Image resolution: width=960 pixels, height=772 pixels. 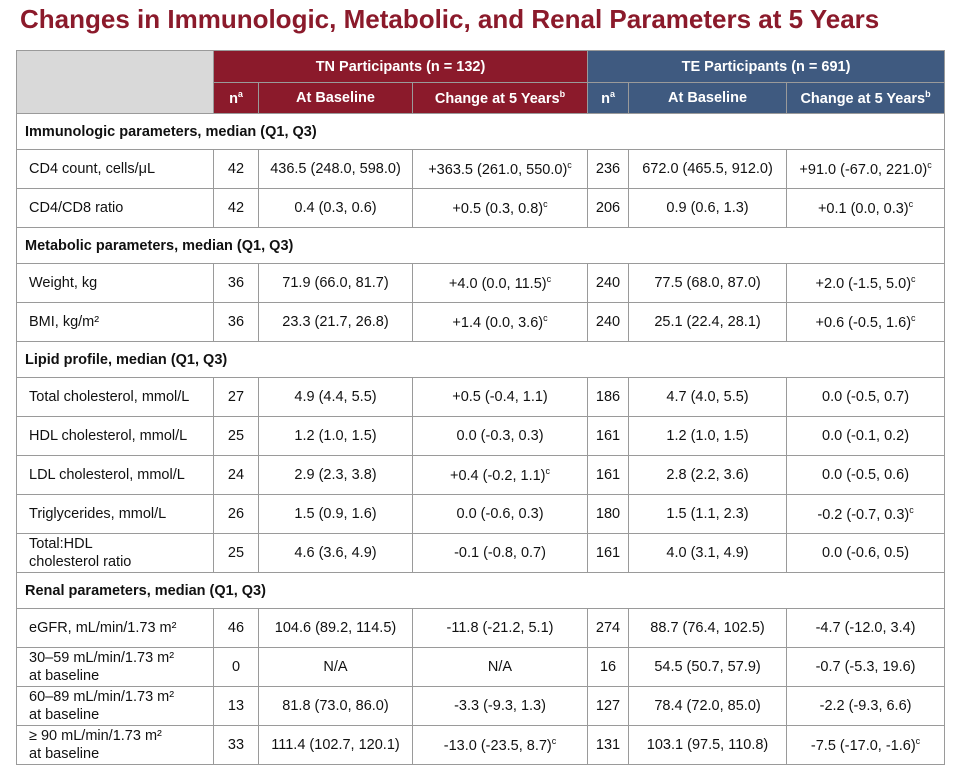 What do you see at coordinates (608, 706) in the screenshot?
I see `cell: 127` at bounding box center [608, 706].